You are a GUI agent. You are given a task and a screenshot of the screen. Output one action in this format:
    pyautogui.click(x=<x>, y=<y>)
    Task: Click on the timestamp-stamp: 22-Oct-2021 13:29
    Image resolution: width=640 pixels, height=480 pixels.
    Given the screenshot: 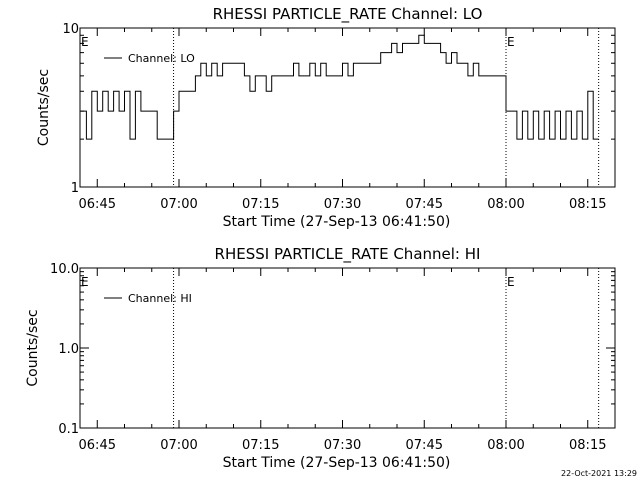 What is the action you would take?
    pyautogui.click(x=599, y=473)
    